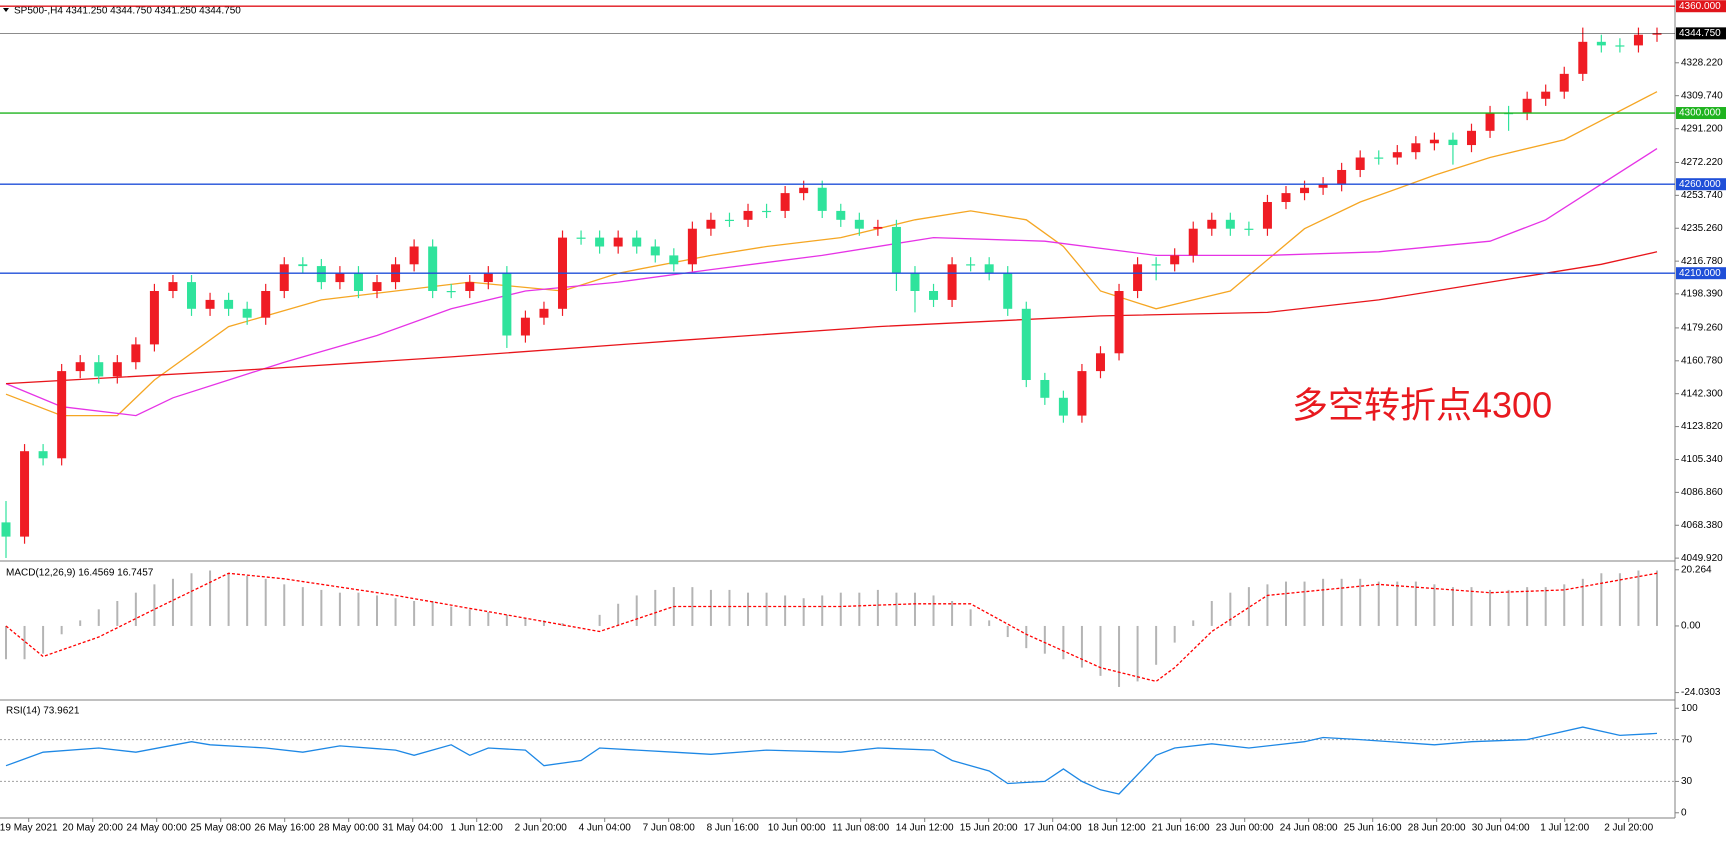  What do you see at coordinates (1702, 328) in the screenshot?
I see `y-tick-label: 4179.260` at bounding box center [1702, 328].